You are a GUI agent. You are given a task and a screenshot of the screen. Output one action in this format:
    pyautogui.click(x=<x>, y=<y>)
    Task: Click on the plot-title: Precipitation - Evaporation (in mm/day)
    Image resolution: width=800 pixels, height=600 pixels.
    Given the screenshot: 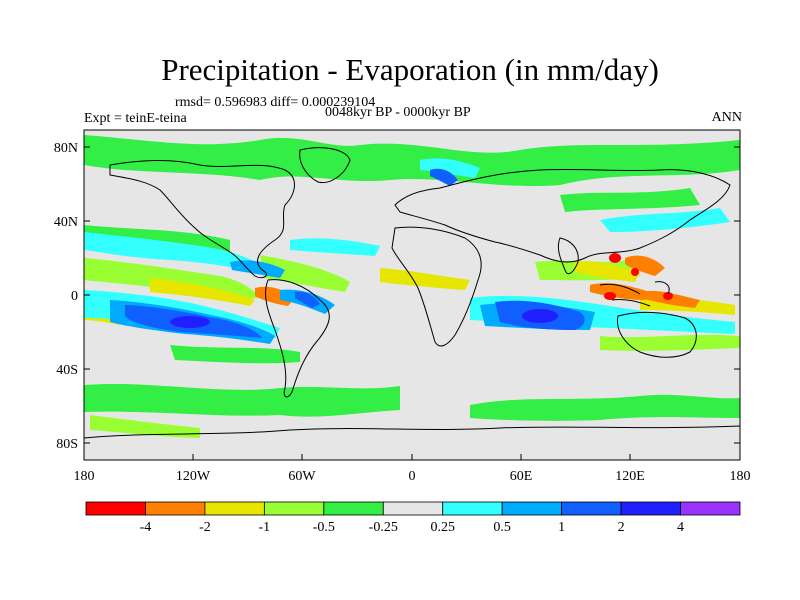 What is the action you would take?
    pyautogui.click(x=410, y=69)
    